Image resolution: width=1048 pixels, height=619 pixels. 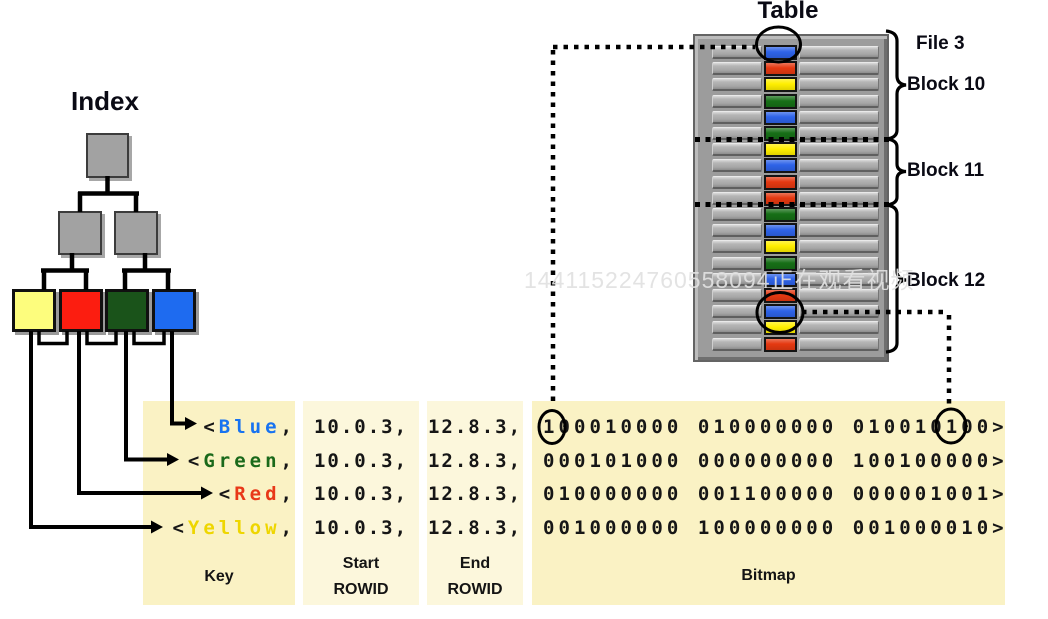 I want to click on block-10-label: Block 10, so click(x=946, y=84).